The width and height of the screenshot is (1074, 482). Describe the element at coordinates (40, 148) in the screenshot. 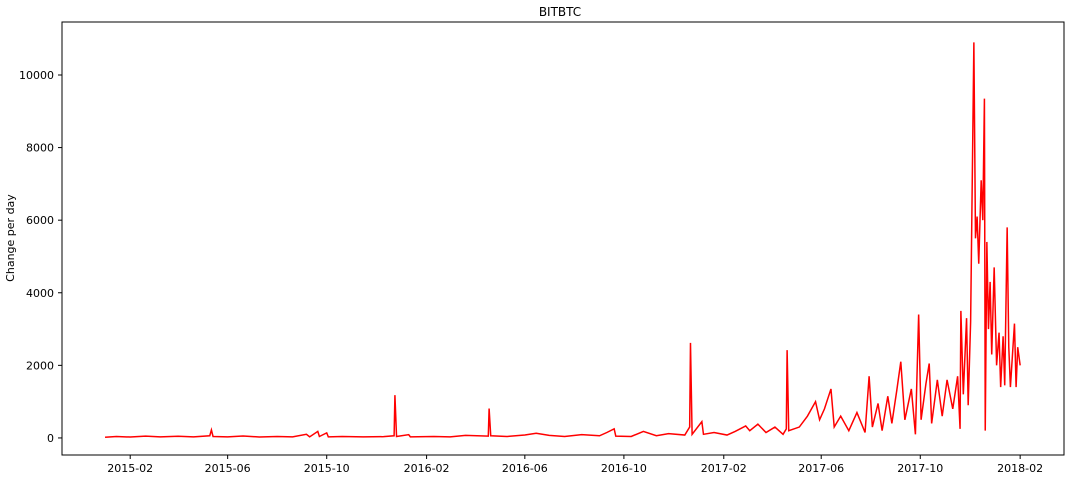

I see `y-tick-label: 8000` at that location.